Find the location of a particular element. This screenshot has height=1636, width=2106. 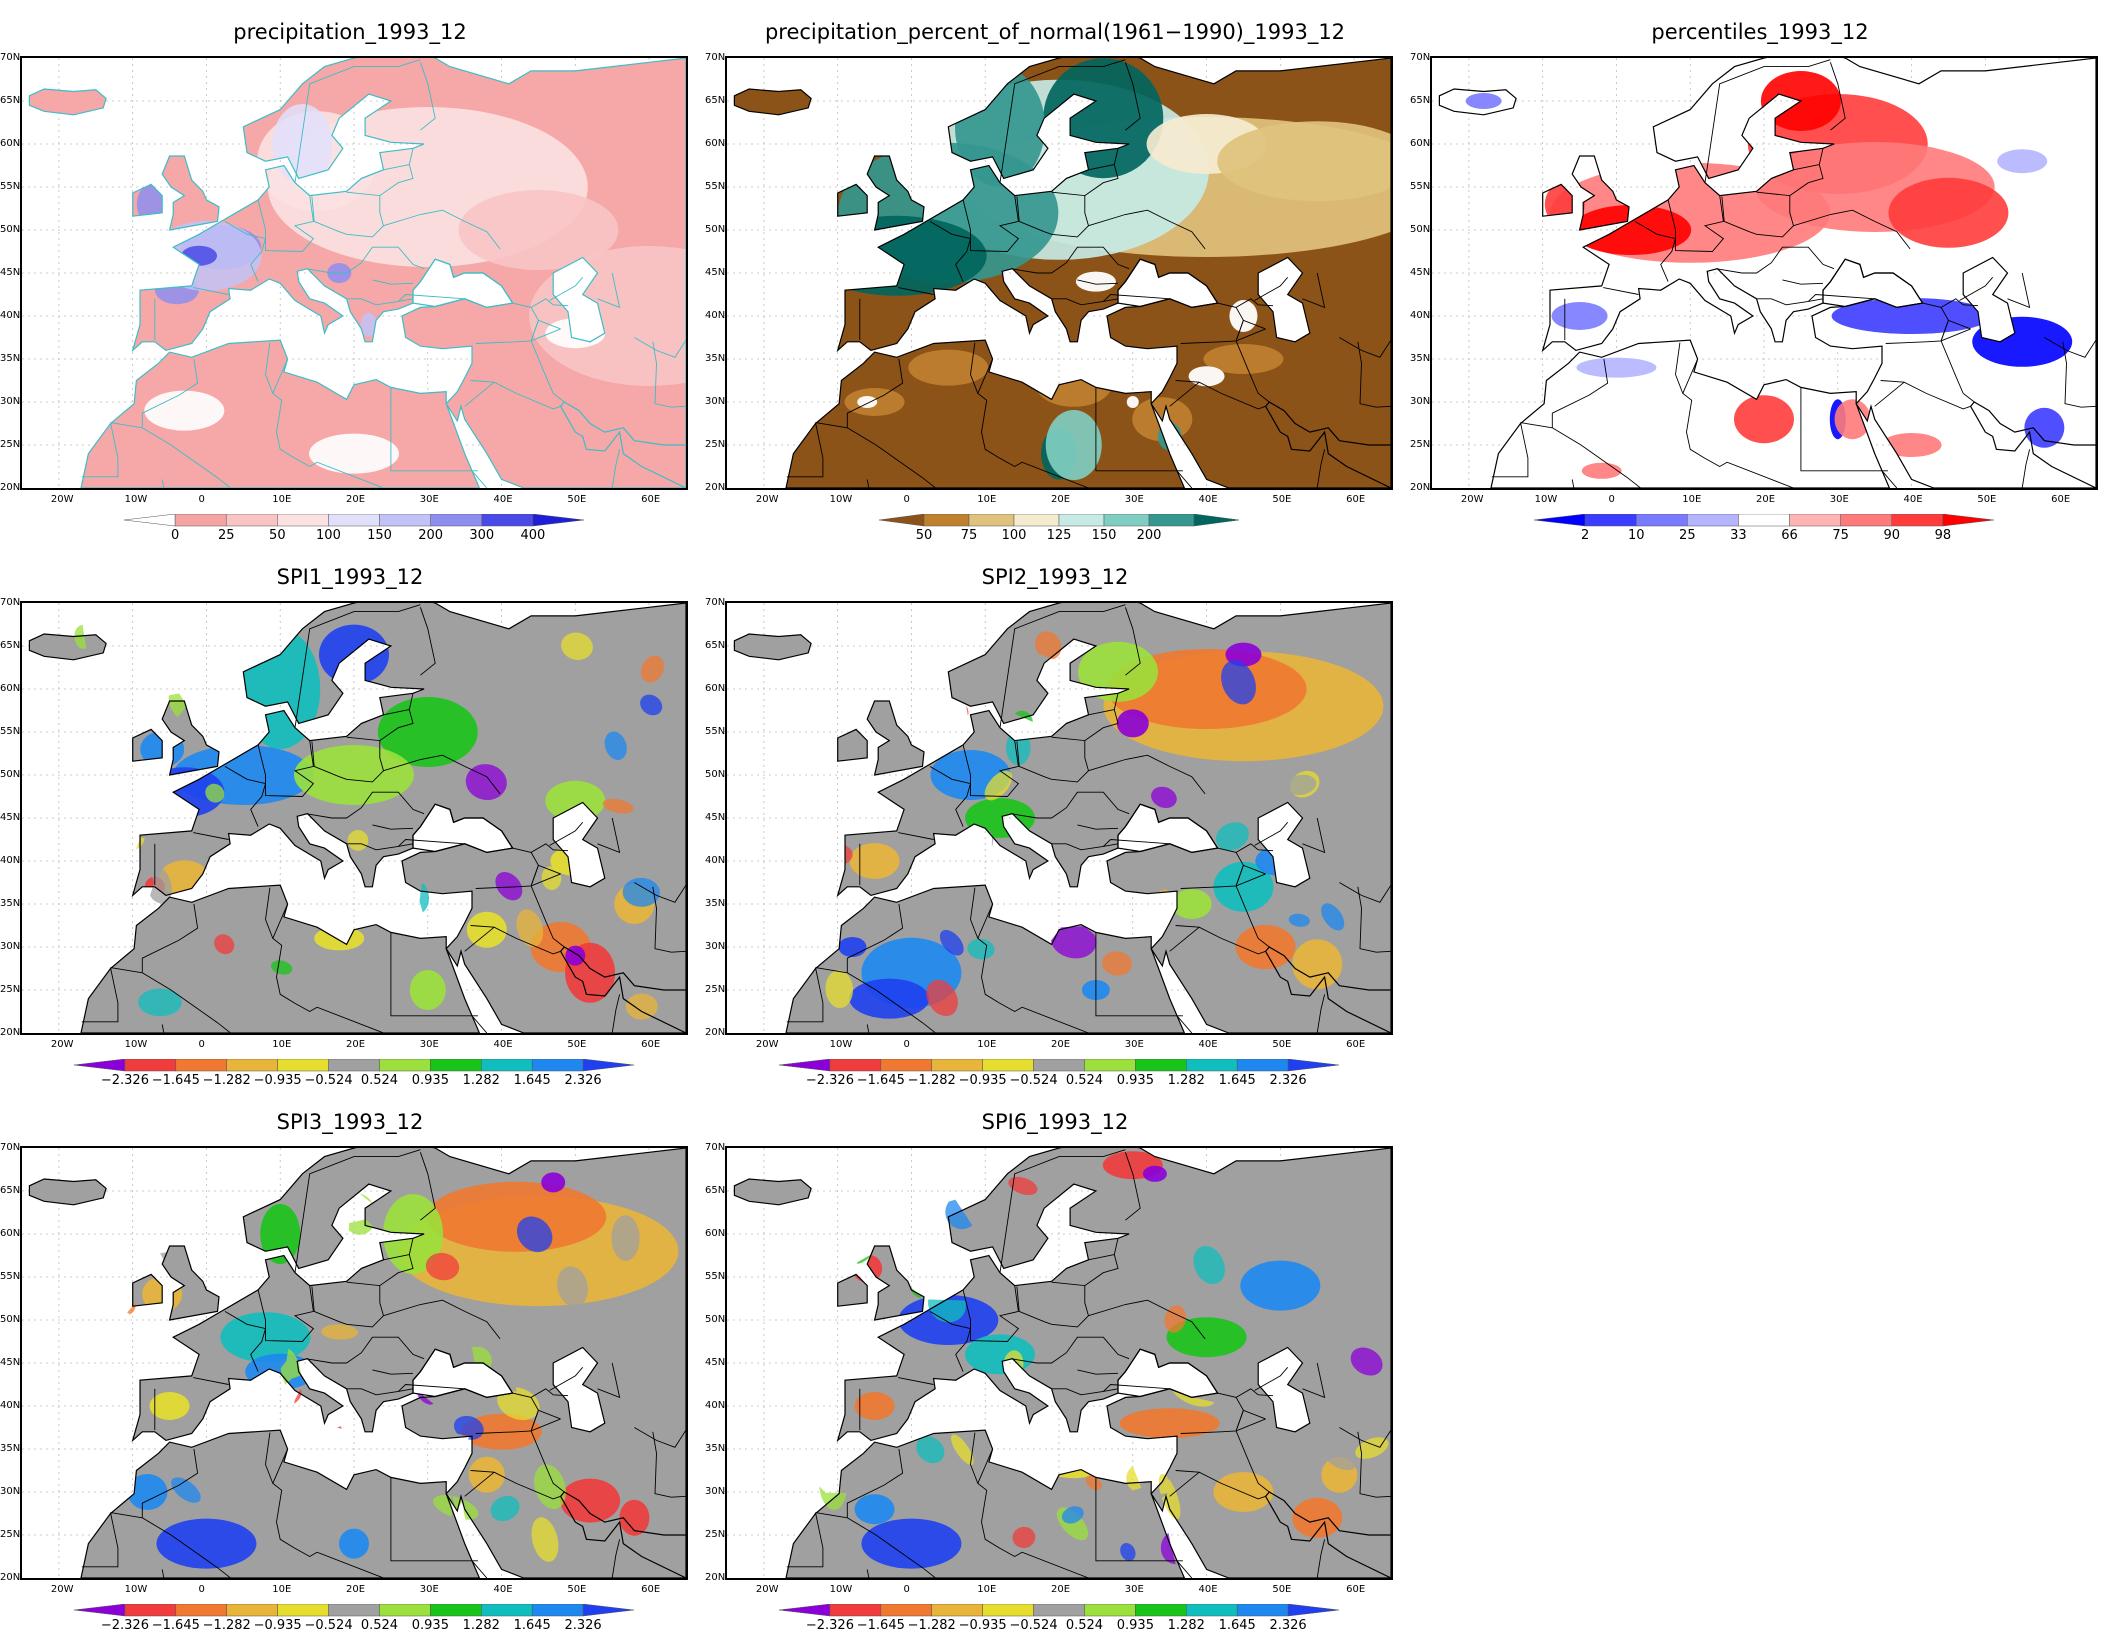

borders is located at coordinates (1088, 1363).